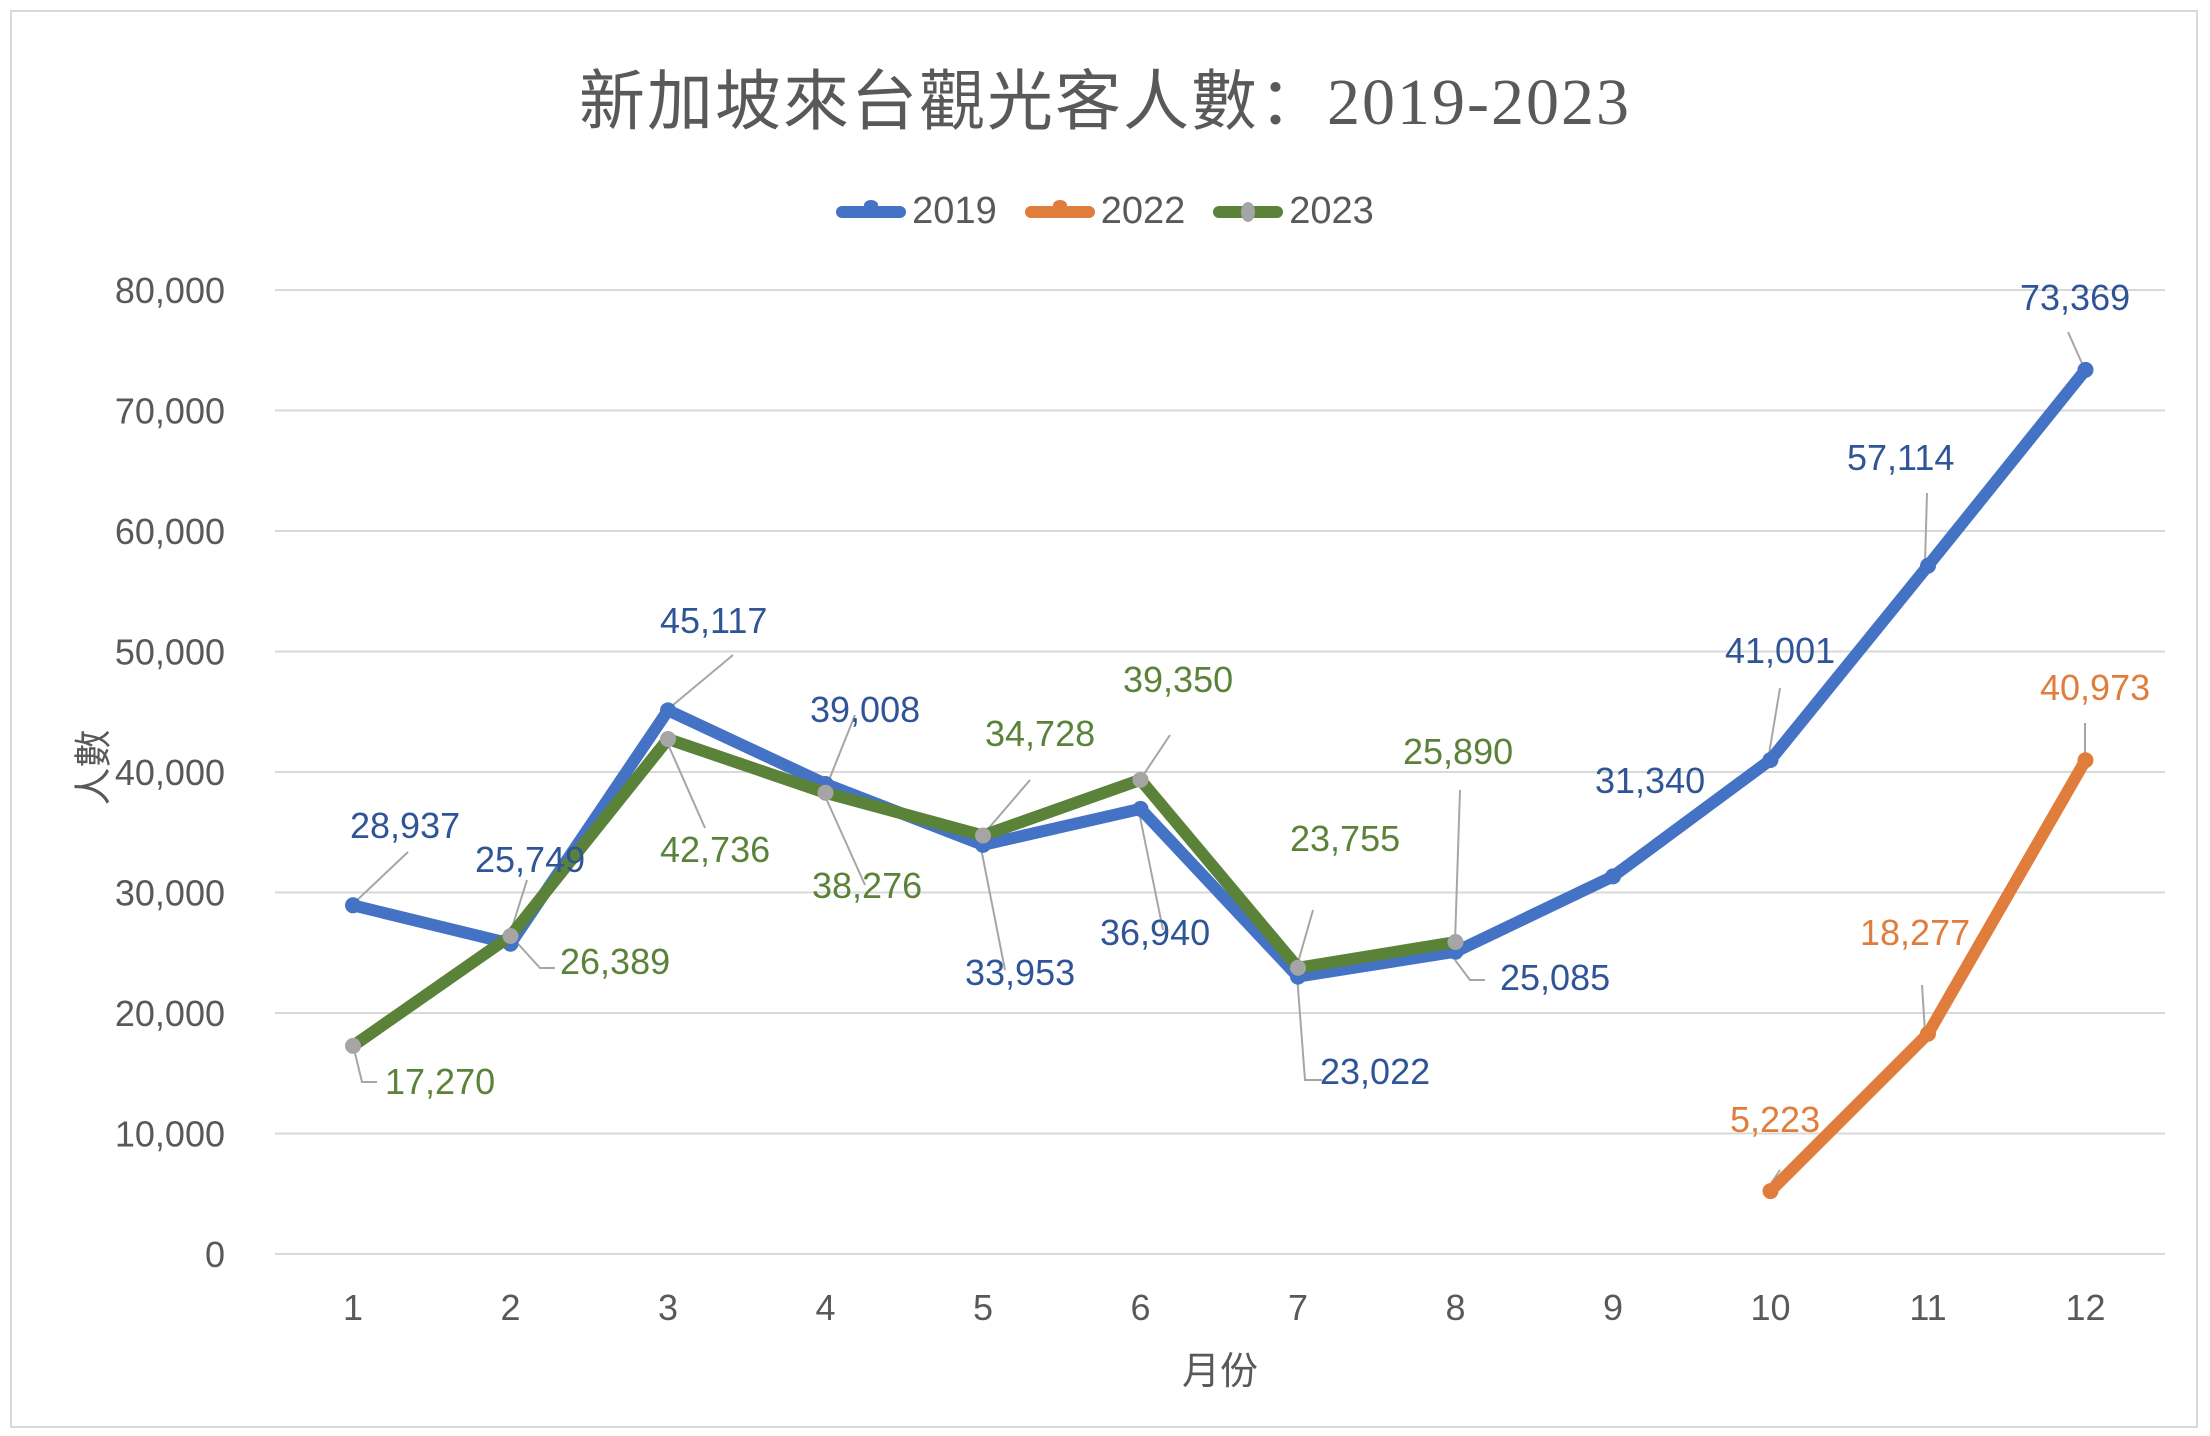 The width and height of the screenshot is (2210, 1436). Describe the element at coordinates (170, 772) in the screenshot. I see `y-tick-label: 40,000` at that location.